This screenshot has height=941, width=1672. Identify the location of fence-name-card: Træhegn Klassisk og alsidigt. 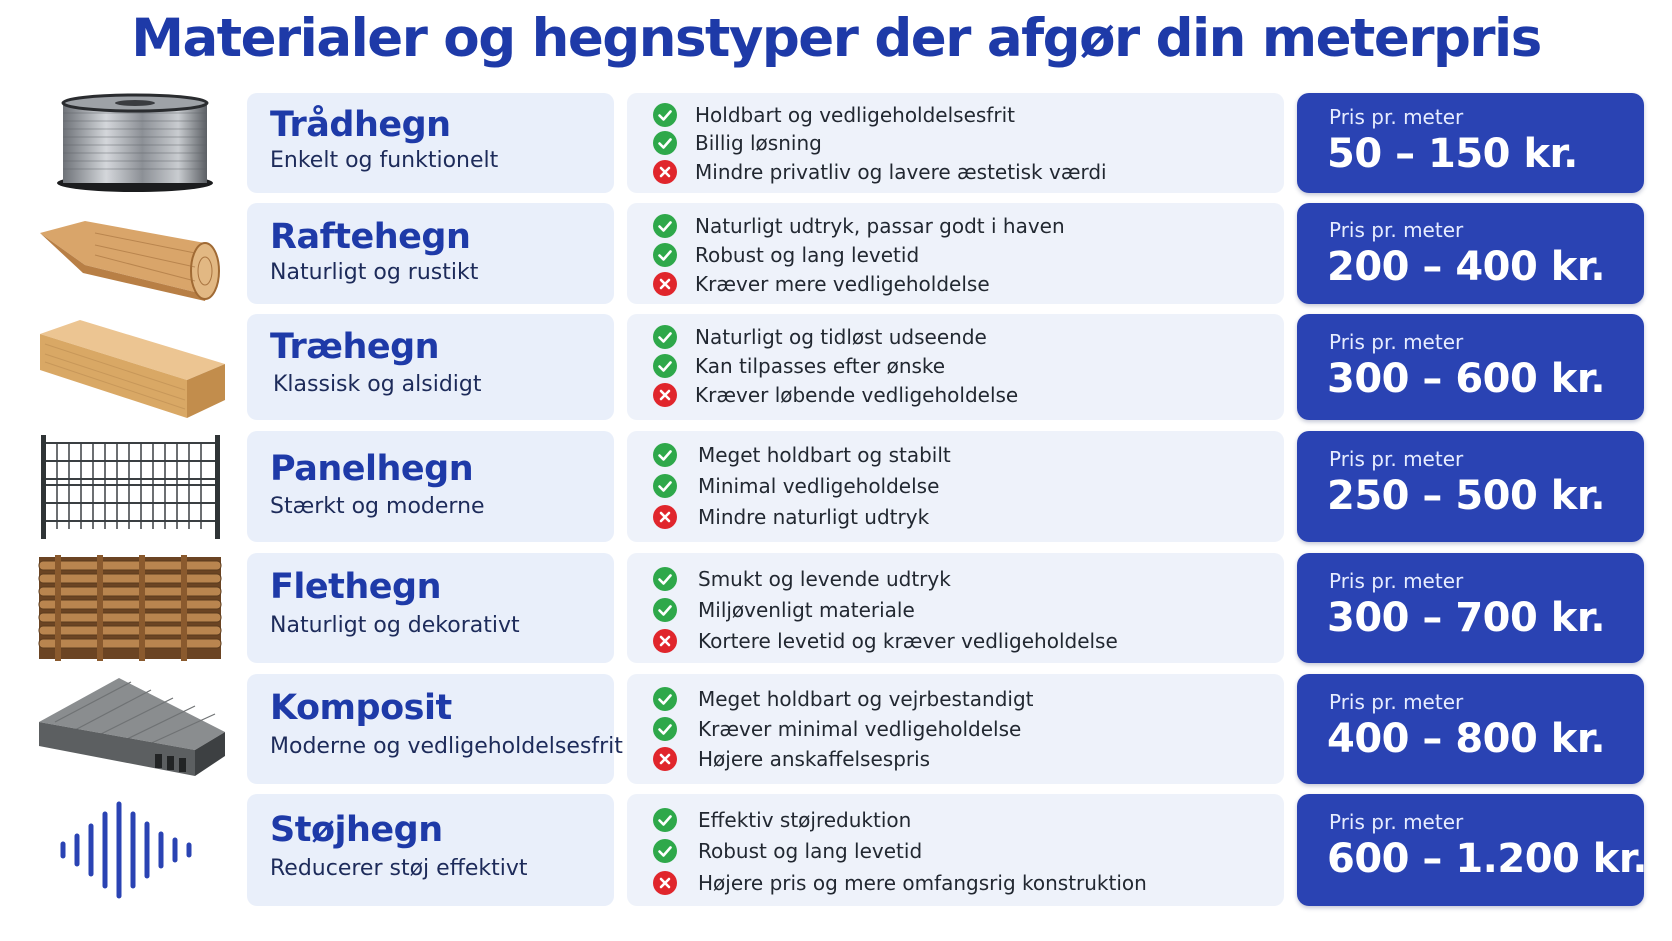
(430, 367).